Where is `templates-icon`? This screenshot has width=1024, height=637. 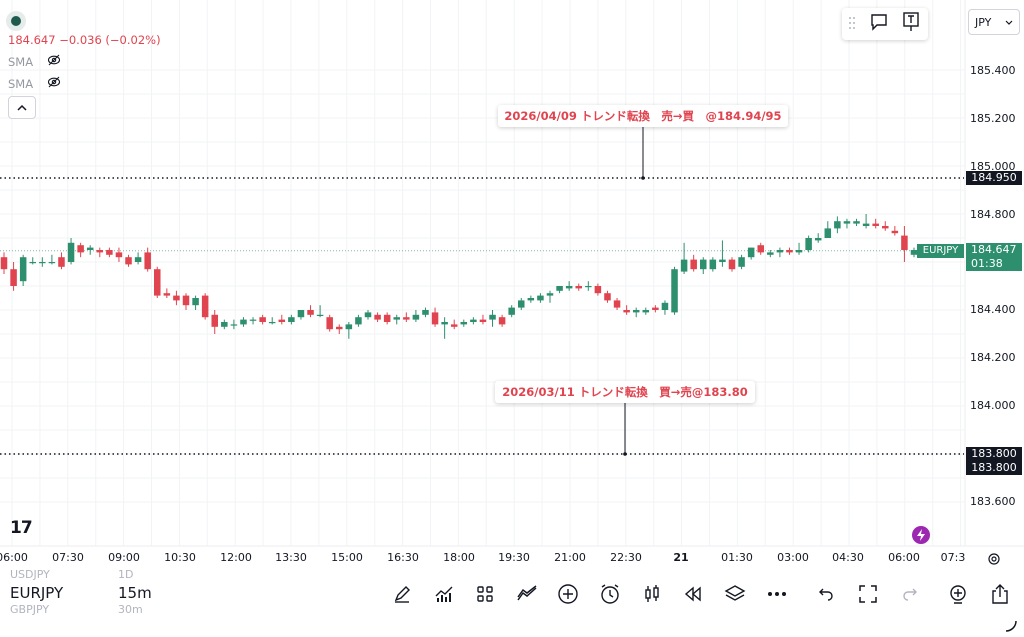
templates-icon is located at coordinates (485, 594).